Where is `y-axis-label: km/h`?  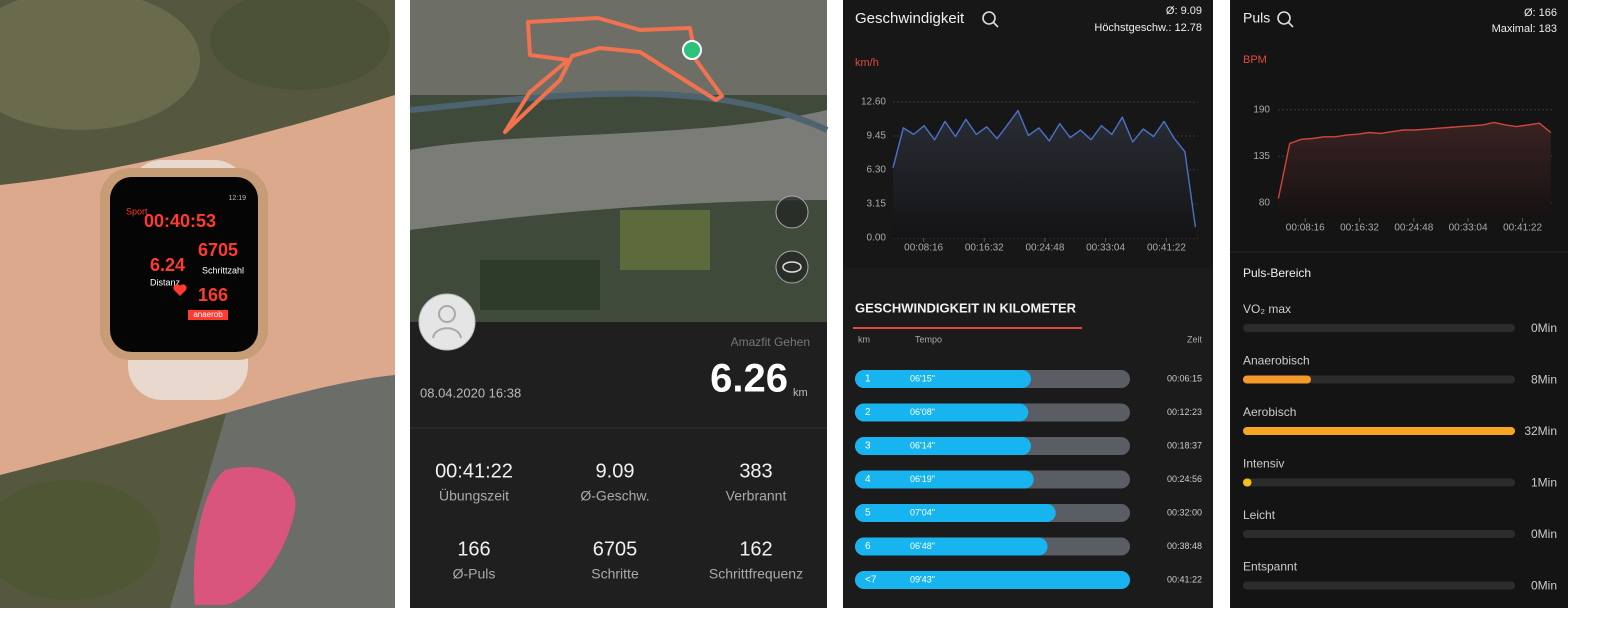 y-axis-label: km/h is located at coordinates (867, 63).